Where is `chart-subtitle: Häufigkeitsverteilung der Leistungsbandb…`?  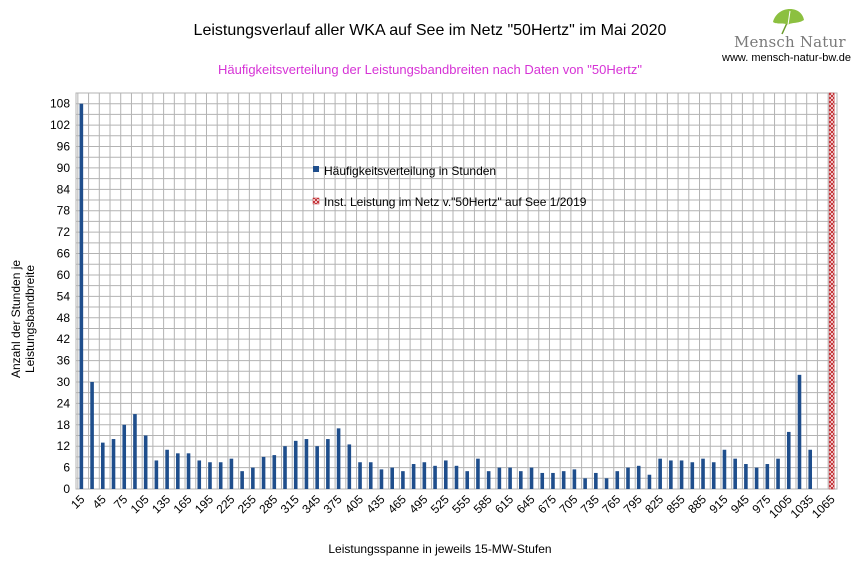 chart-subtitle: Häufigkeitsverteilung der Leistungsbandb… is located at coordinates (430, 69).